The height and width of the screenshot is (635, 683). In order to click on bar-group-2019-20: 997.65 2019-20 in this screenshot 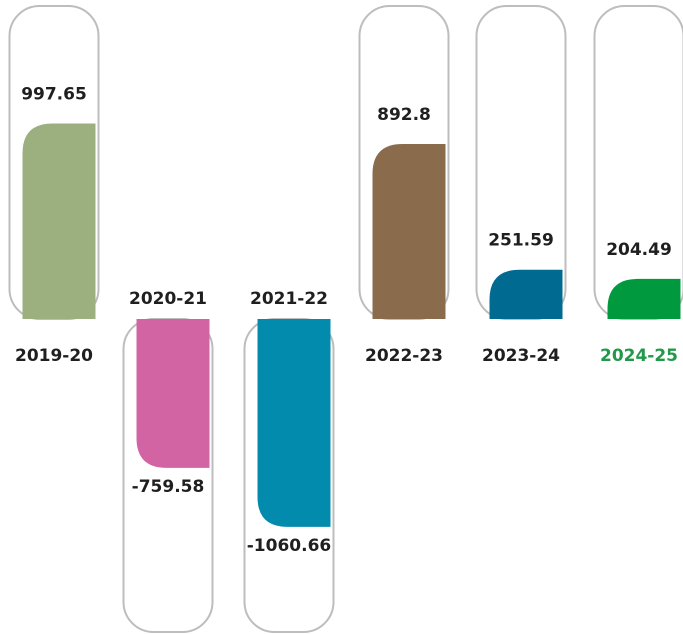, I will do `click(54, 185)`.